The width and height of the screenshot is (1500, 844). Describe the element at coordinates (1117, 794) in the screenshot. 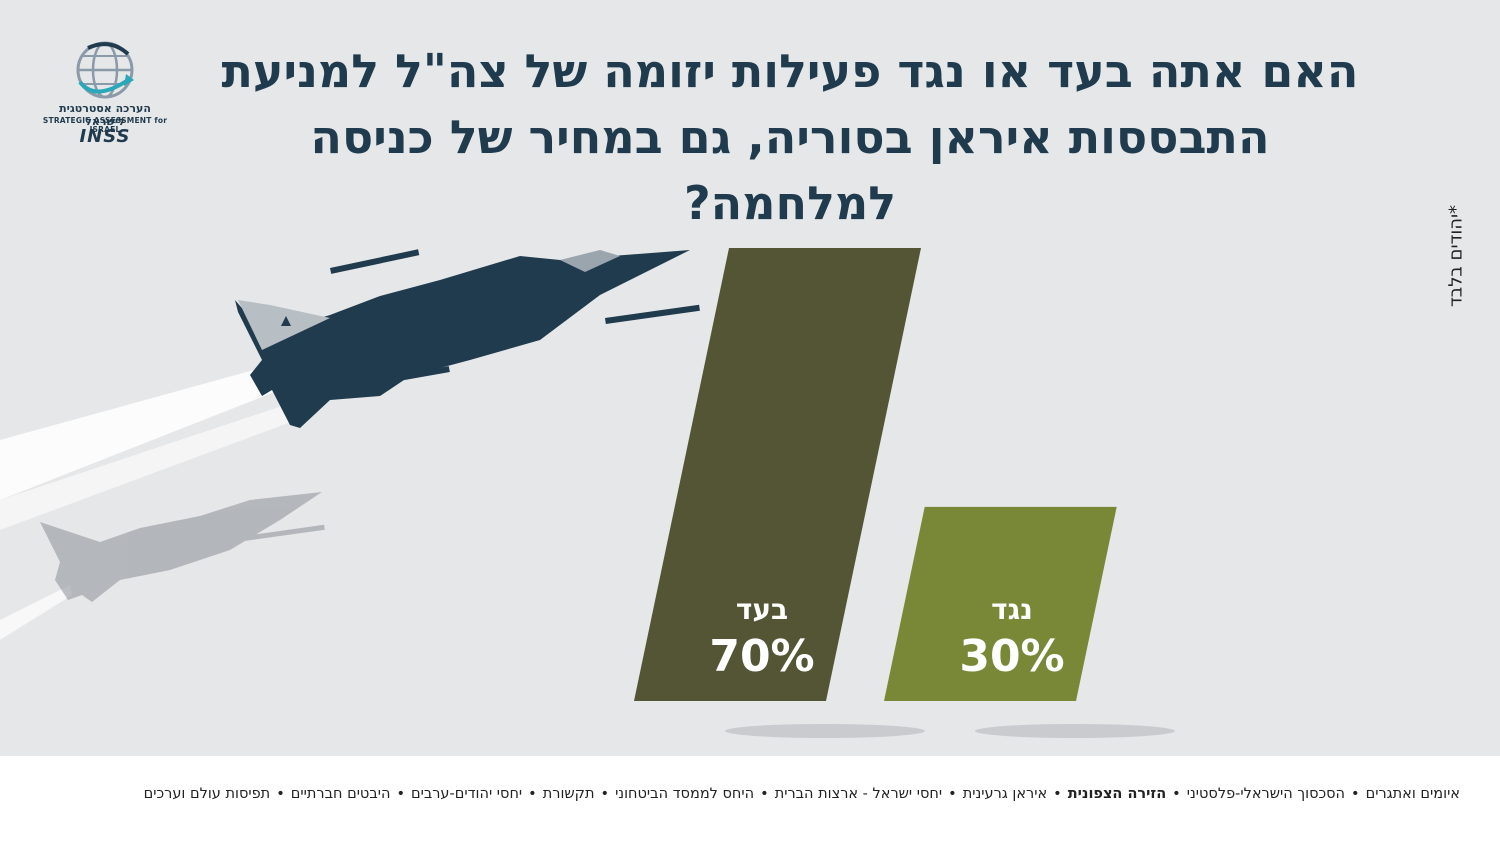

I see `footer-topic-item: הזירה הצפונית` at that location.